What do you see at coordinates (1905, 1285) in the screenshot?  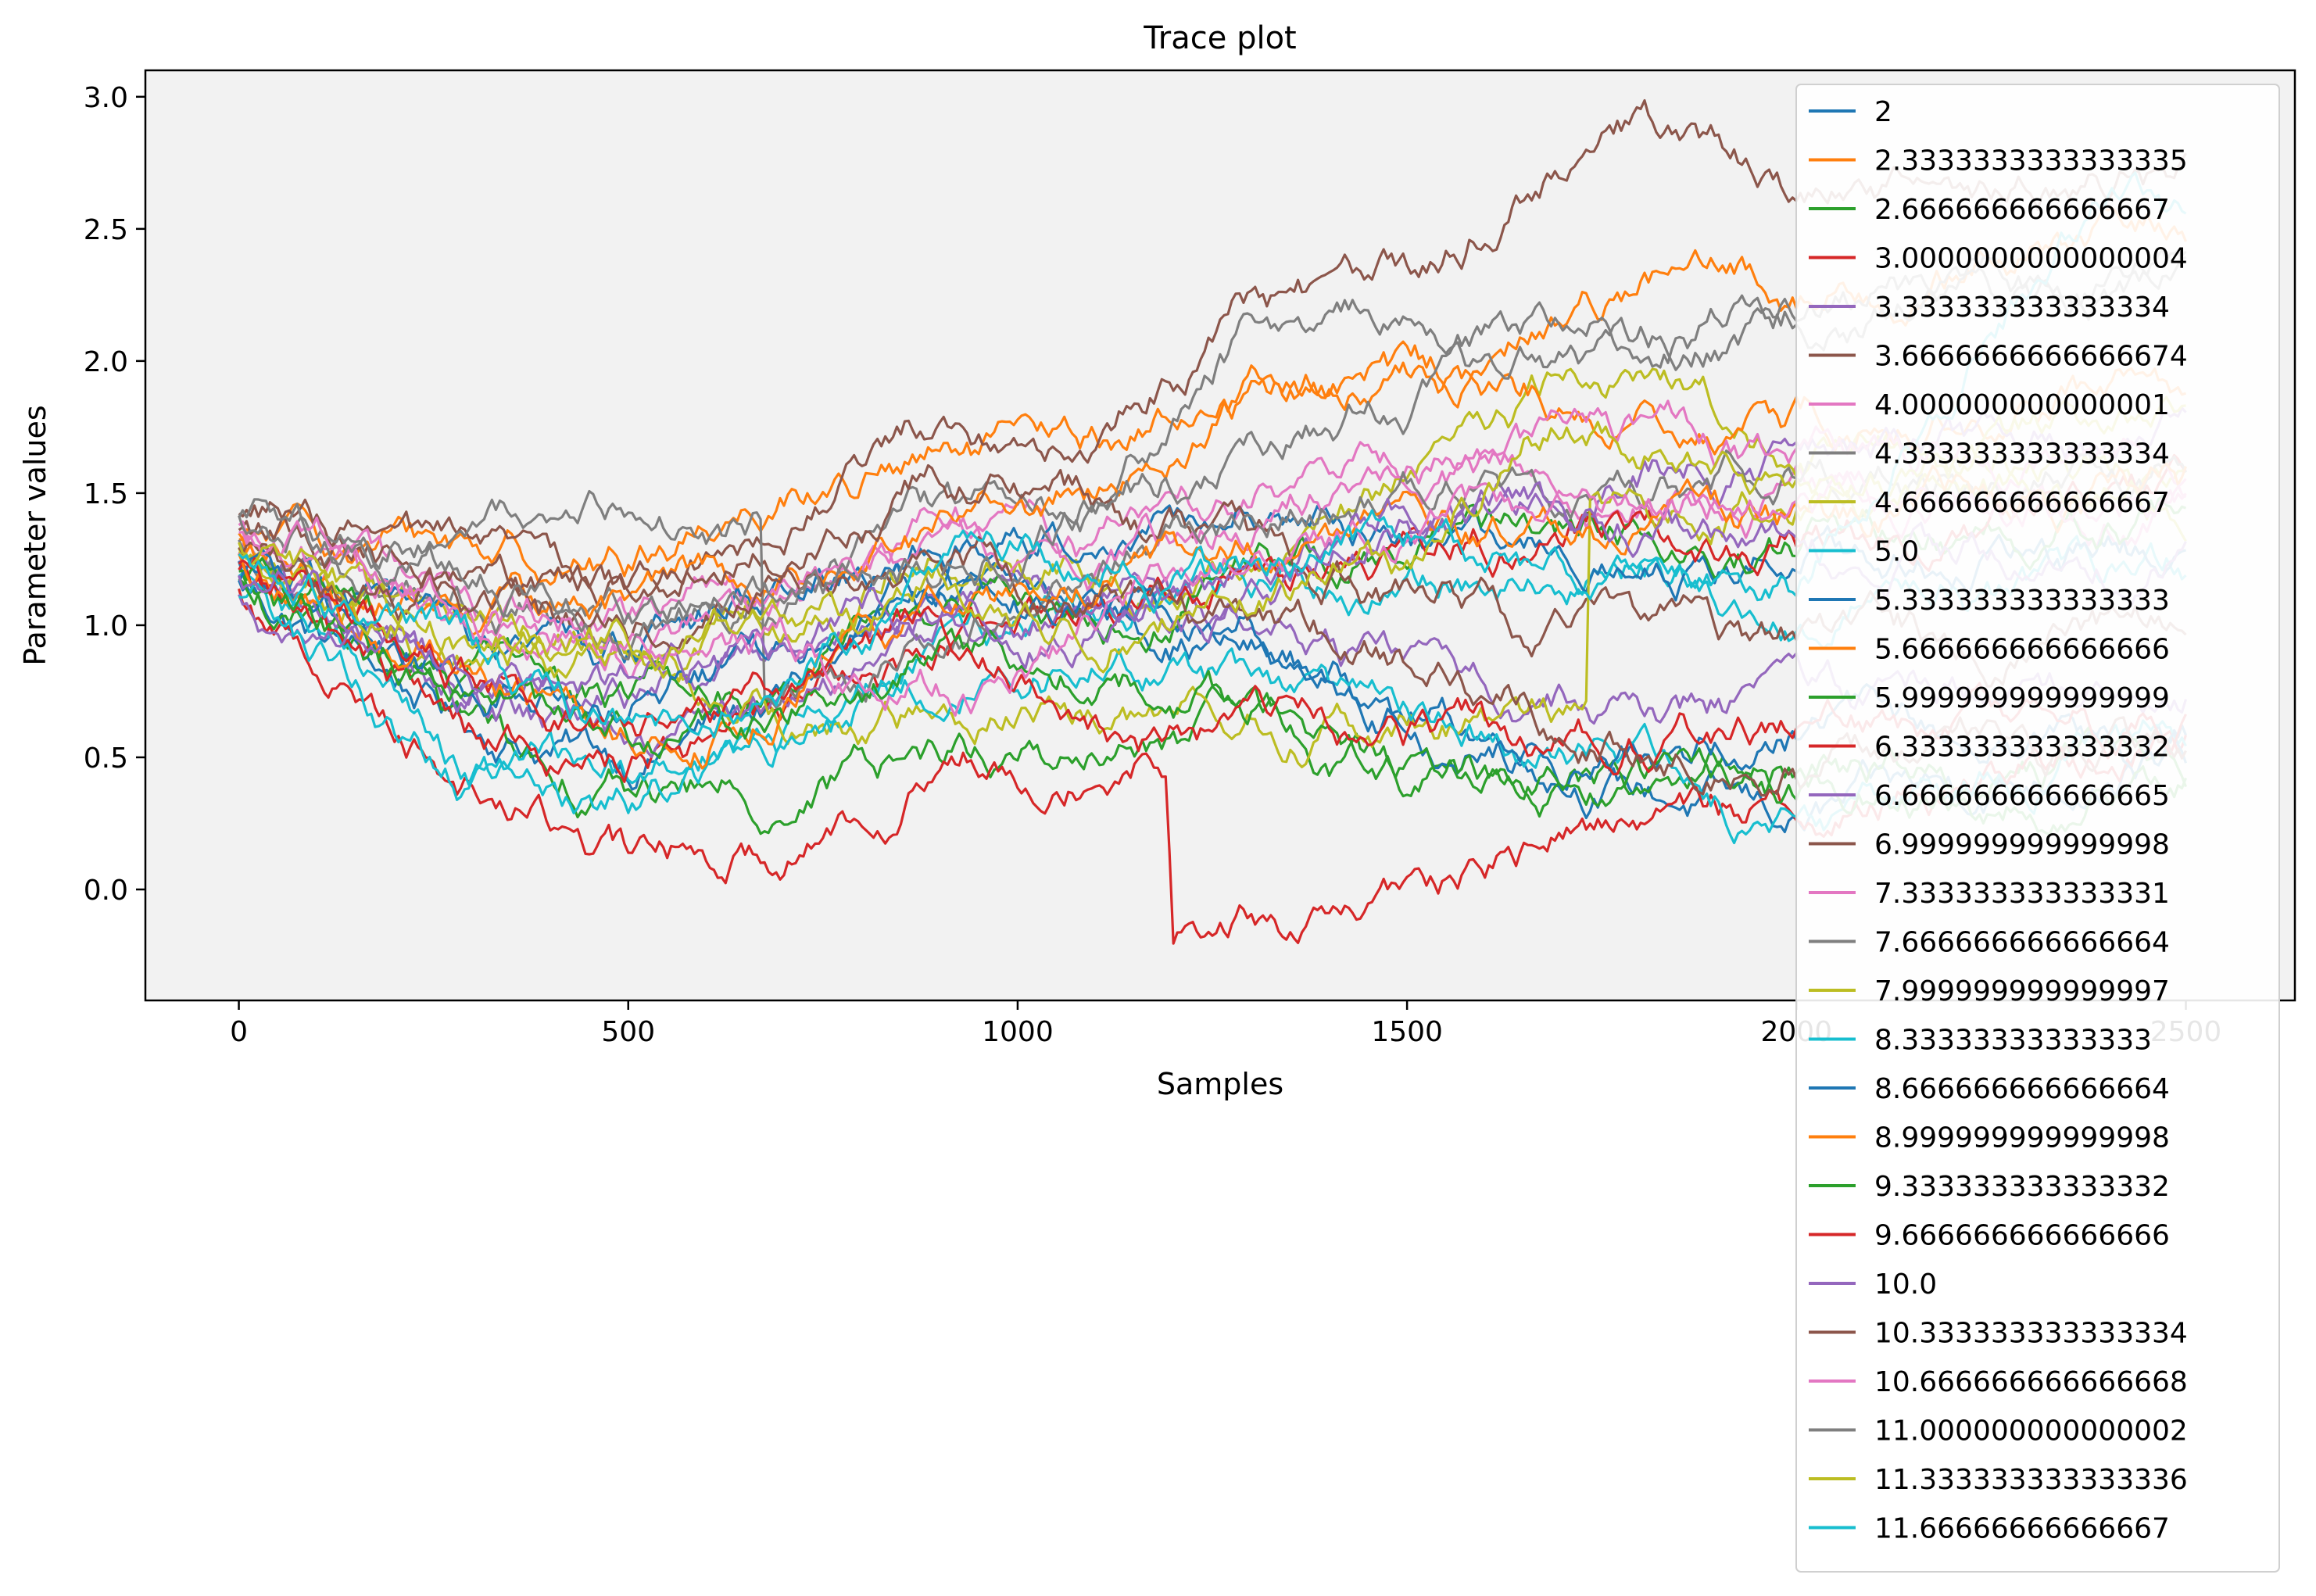 I see `legend-entry: 10.0` at bounding box center [1905, 1285].